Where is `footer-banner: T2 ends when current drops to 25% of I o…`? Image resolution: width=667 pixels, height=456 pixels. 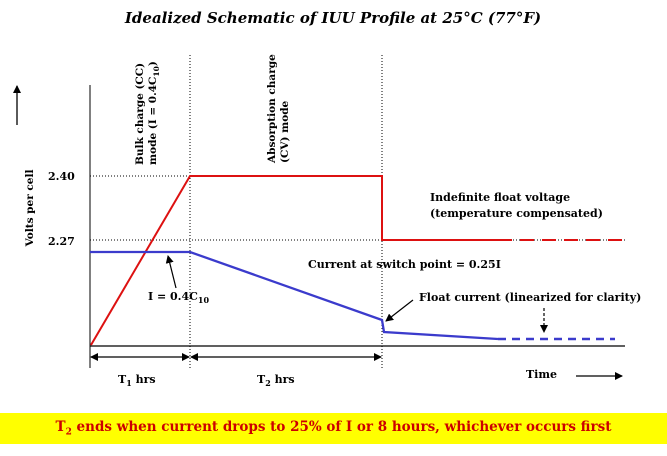 footer-banner: T2 ends when current drops to 25% of I o… is located at coordinates (333, 428).